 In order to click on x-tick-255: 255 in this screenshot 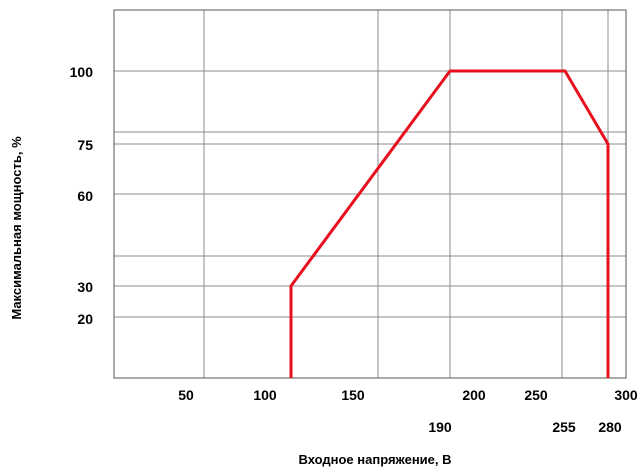, I will do `click(564, 427)`.